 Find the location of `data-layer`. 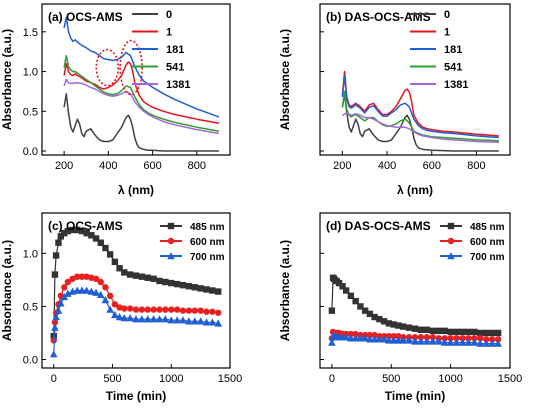

data-layer is located at coordinates (415, 310).